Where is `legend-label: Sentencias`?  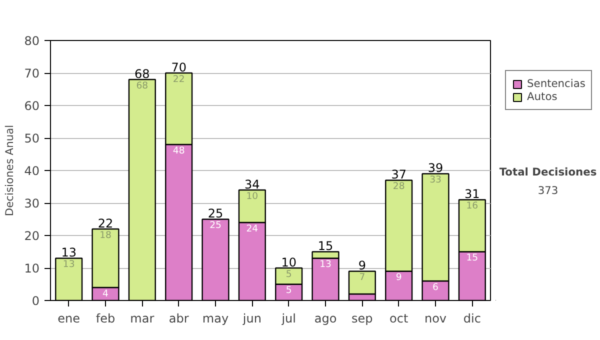
legend-label: Sentencias is located at coordinates (556, 83).